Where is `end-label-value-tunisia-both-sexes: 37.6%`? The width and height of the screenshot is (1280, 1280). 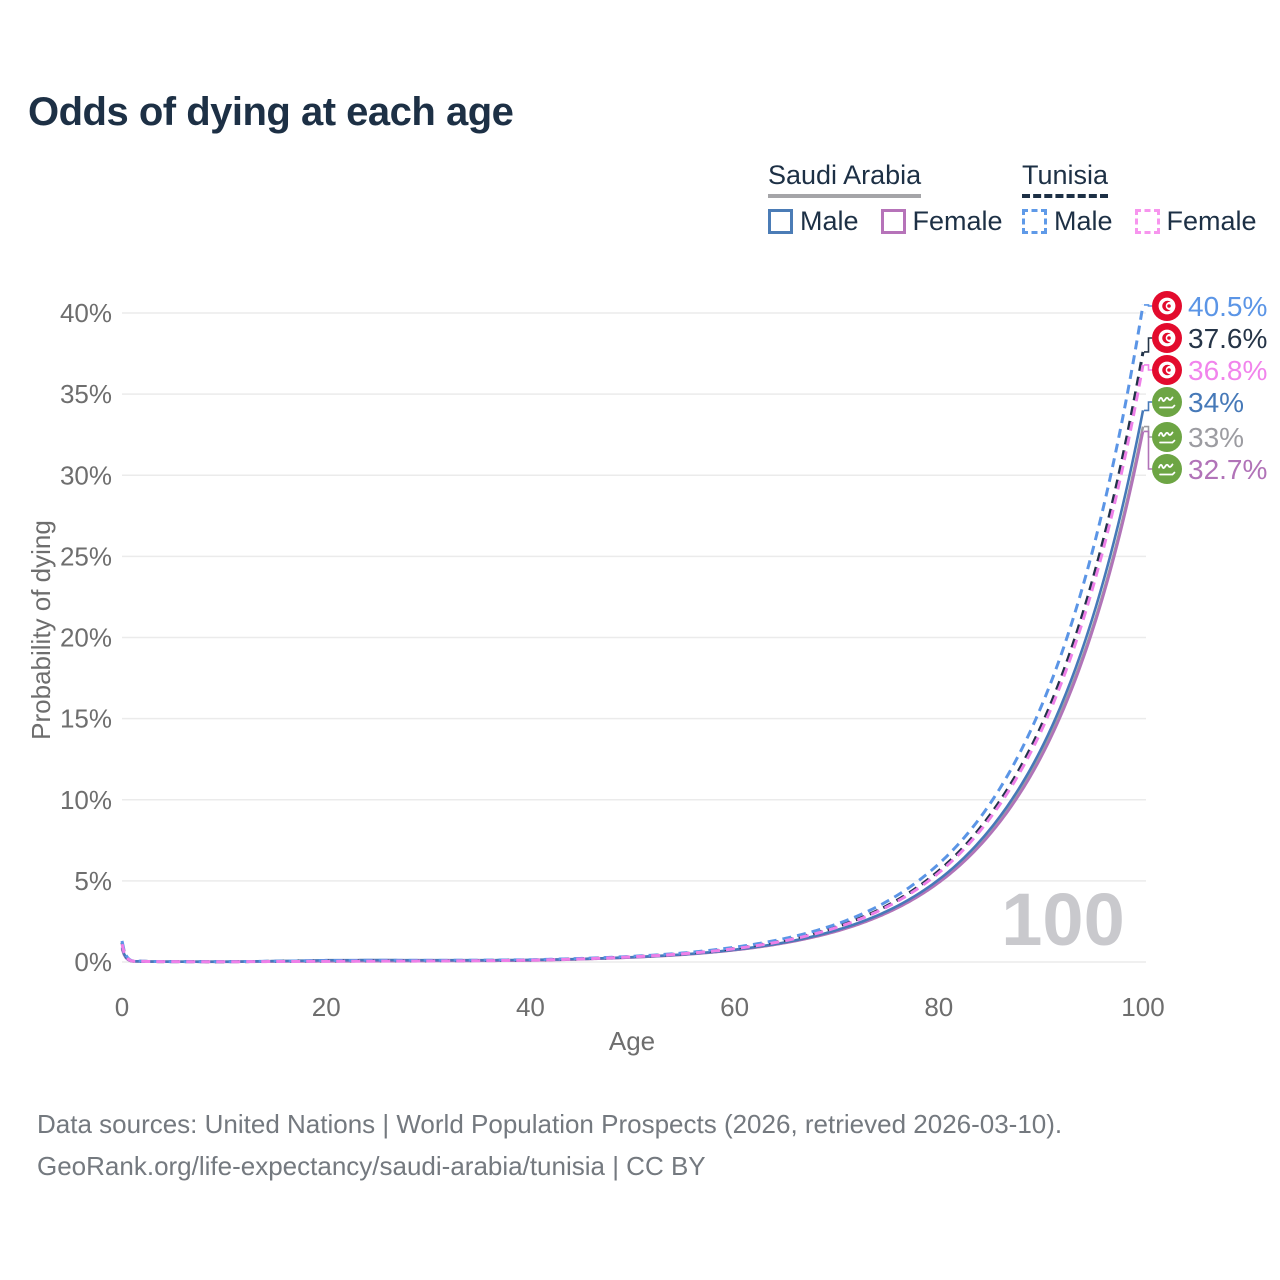
end-label-value-tunisia-both-sexes: 37.6% is located at coordinates (1227, 338).